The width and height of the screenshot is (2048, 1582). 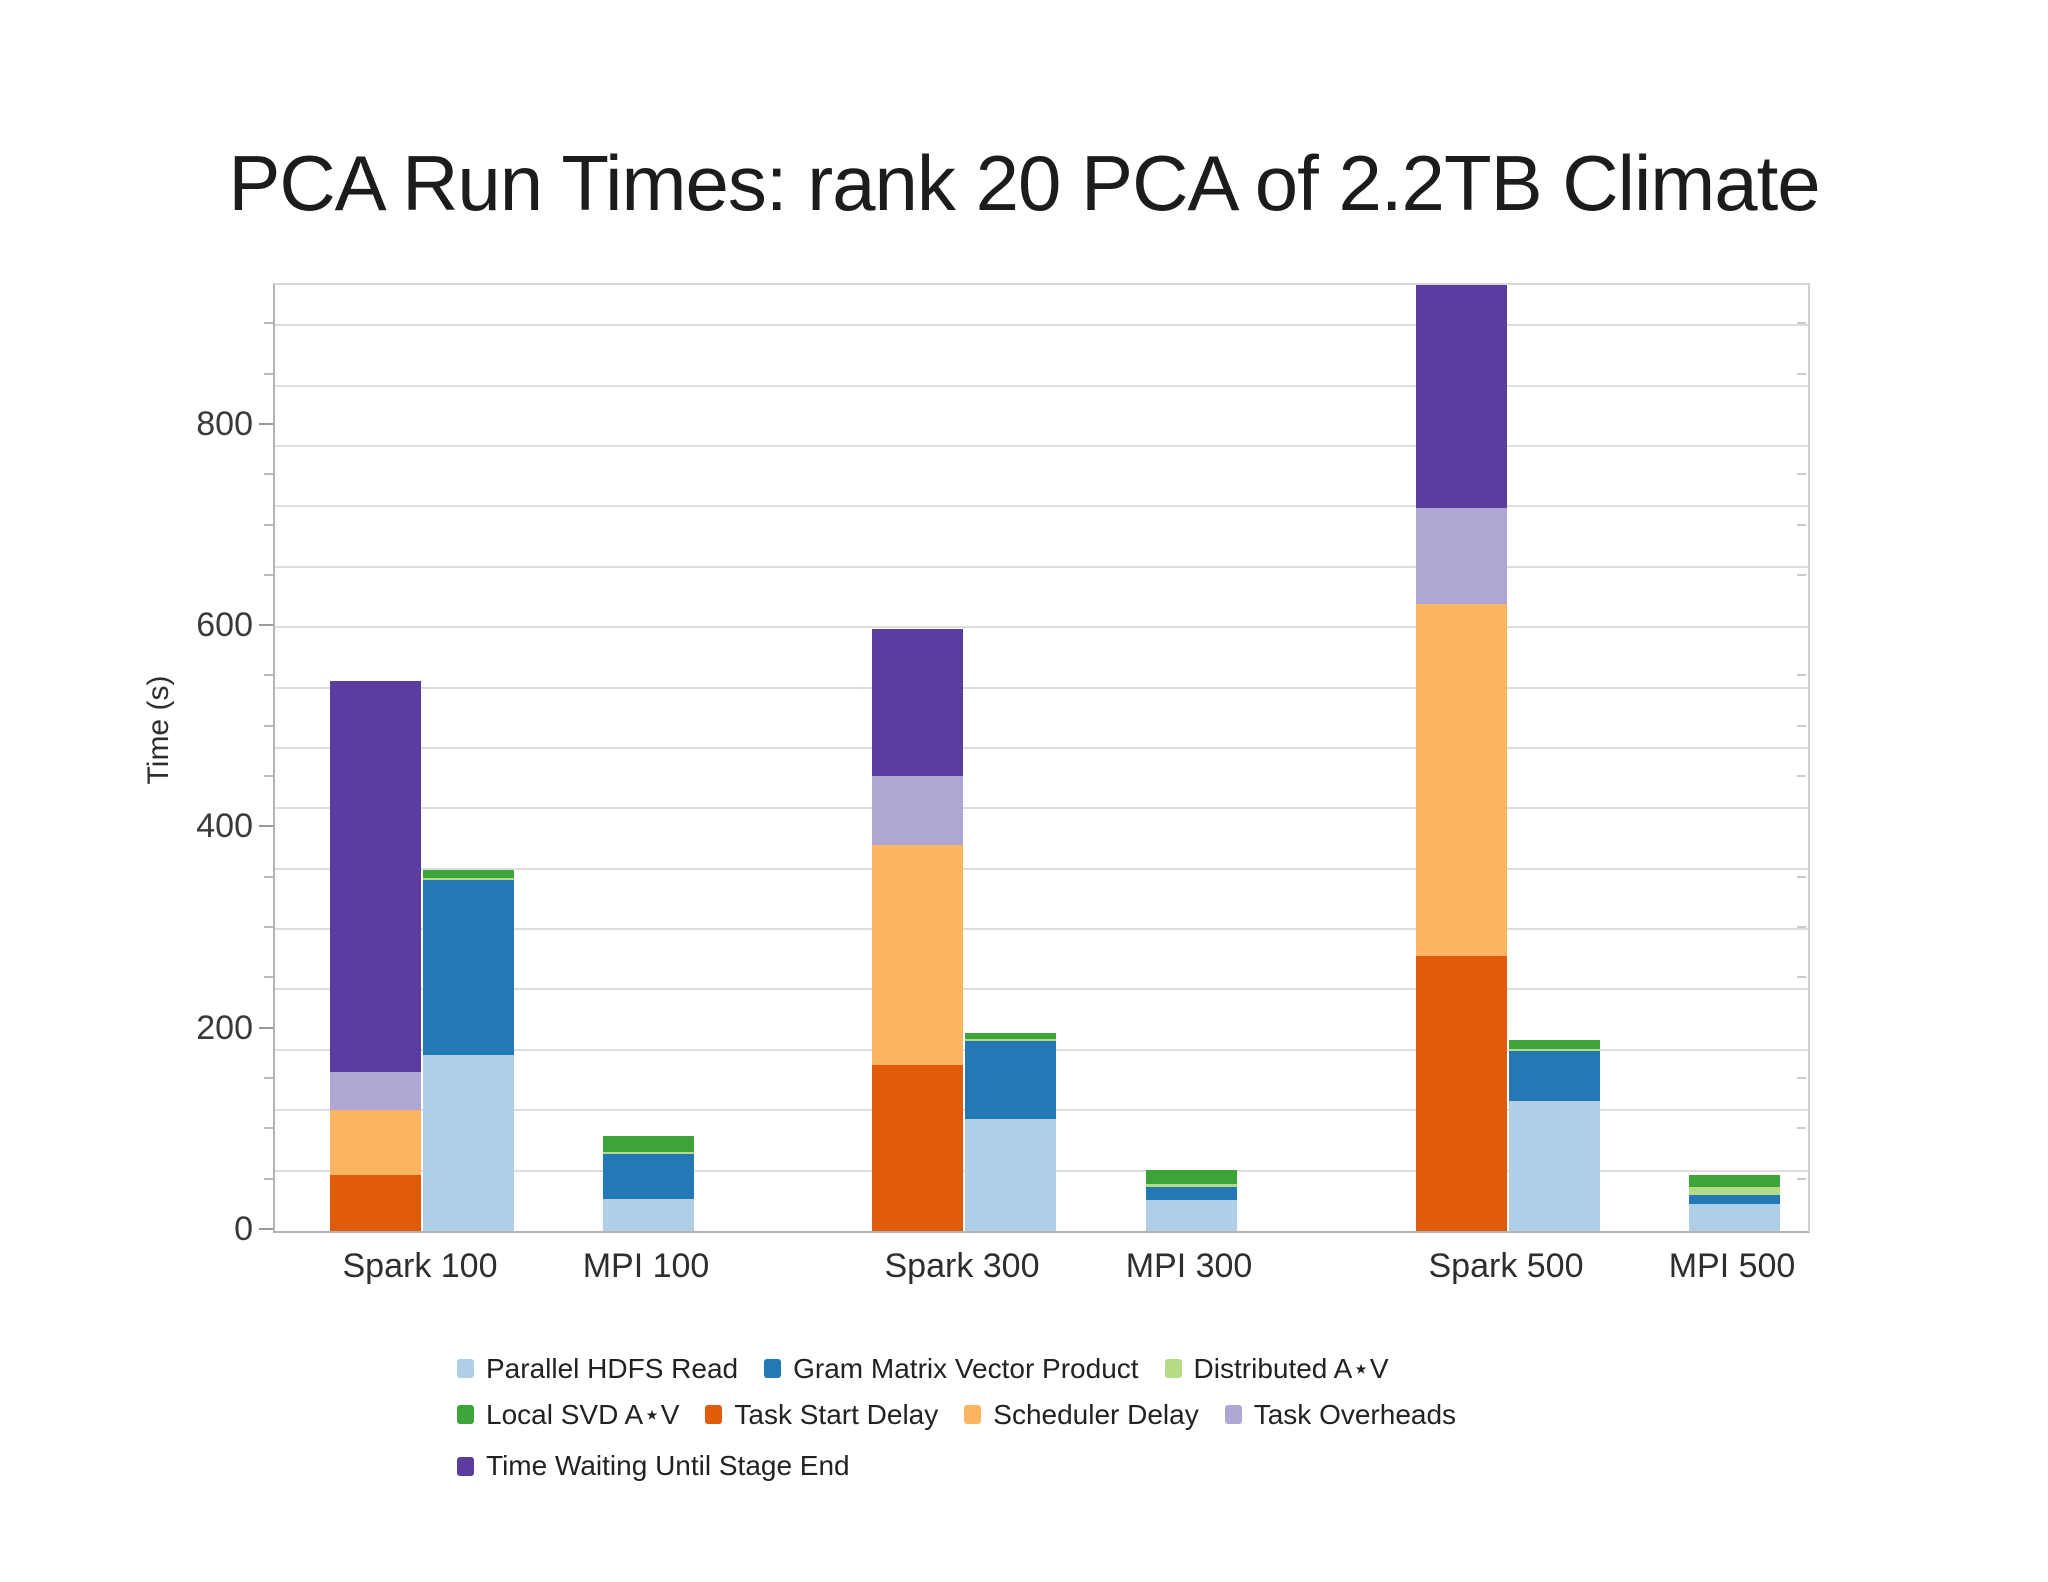 What do you see at coordinates (224, 1027) in the screenshot?
I see `y-tick-label: 200` at bounding box center [224, 1027].